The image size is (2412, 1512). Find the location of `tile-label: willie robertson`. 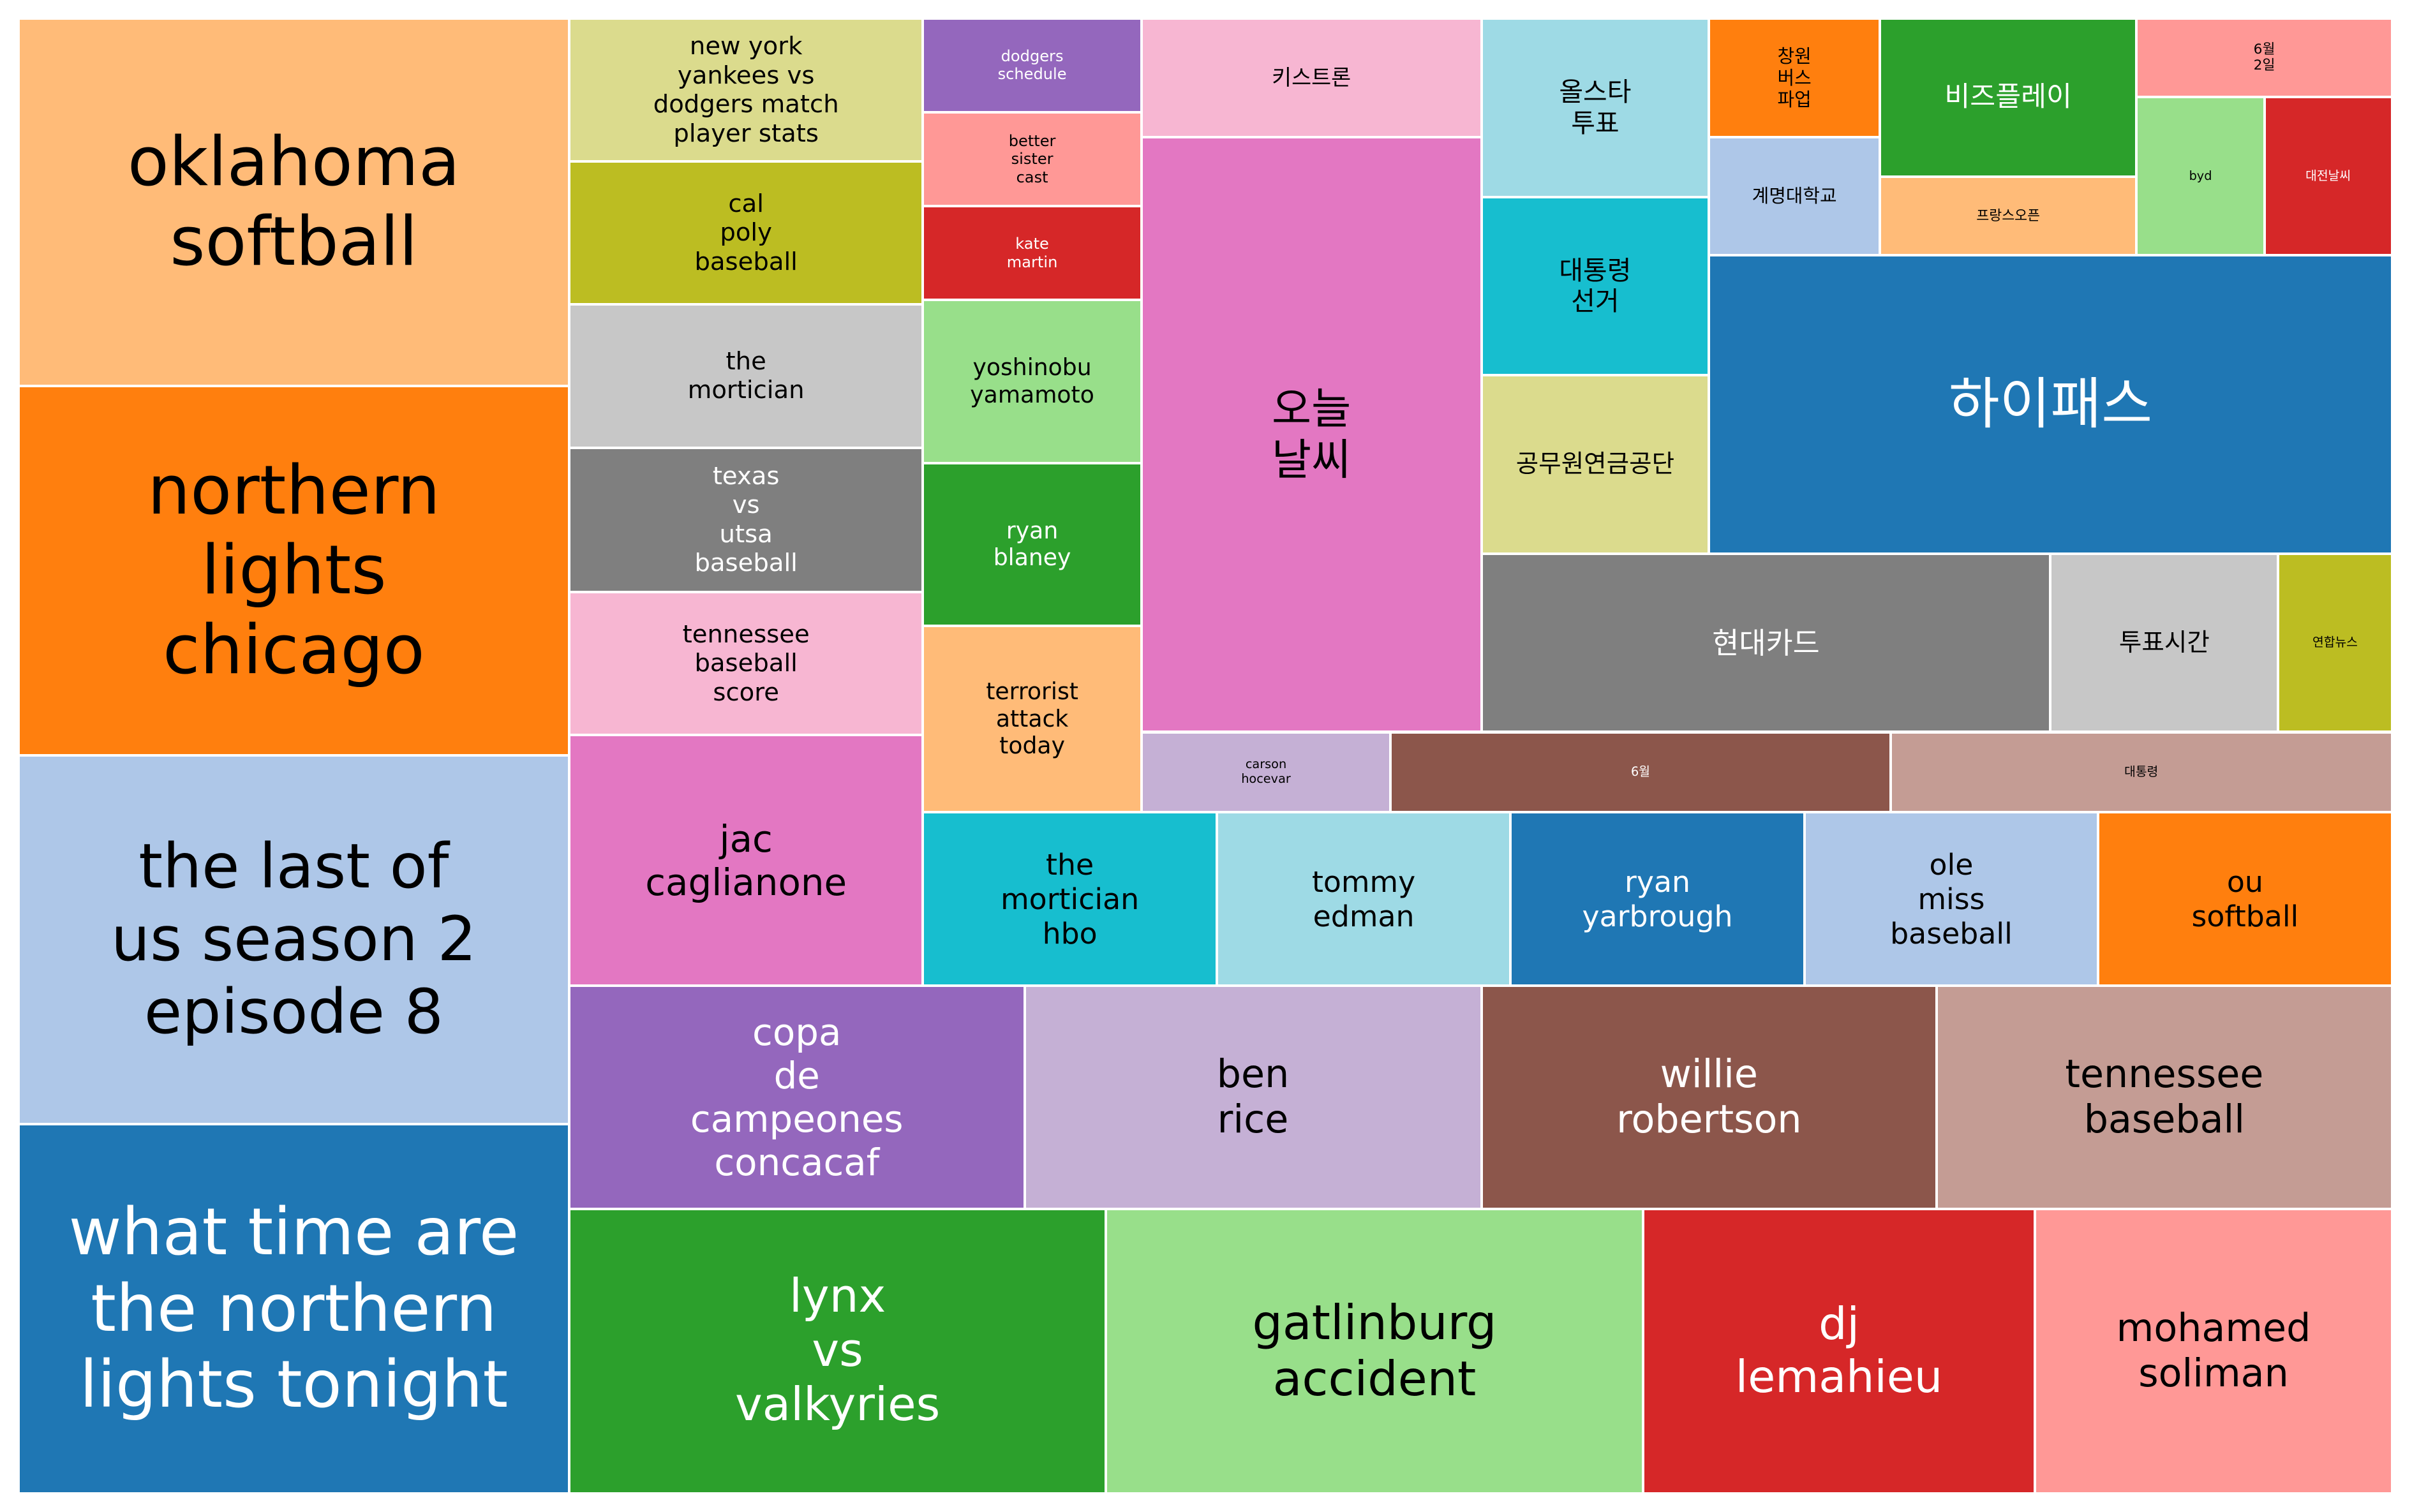

tile-label: willie robertson is located at coordinates (1709, 1097).